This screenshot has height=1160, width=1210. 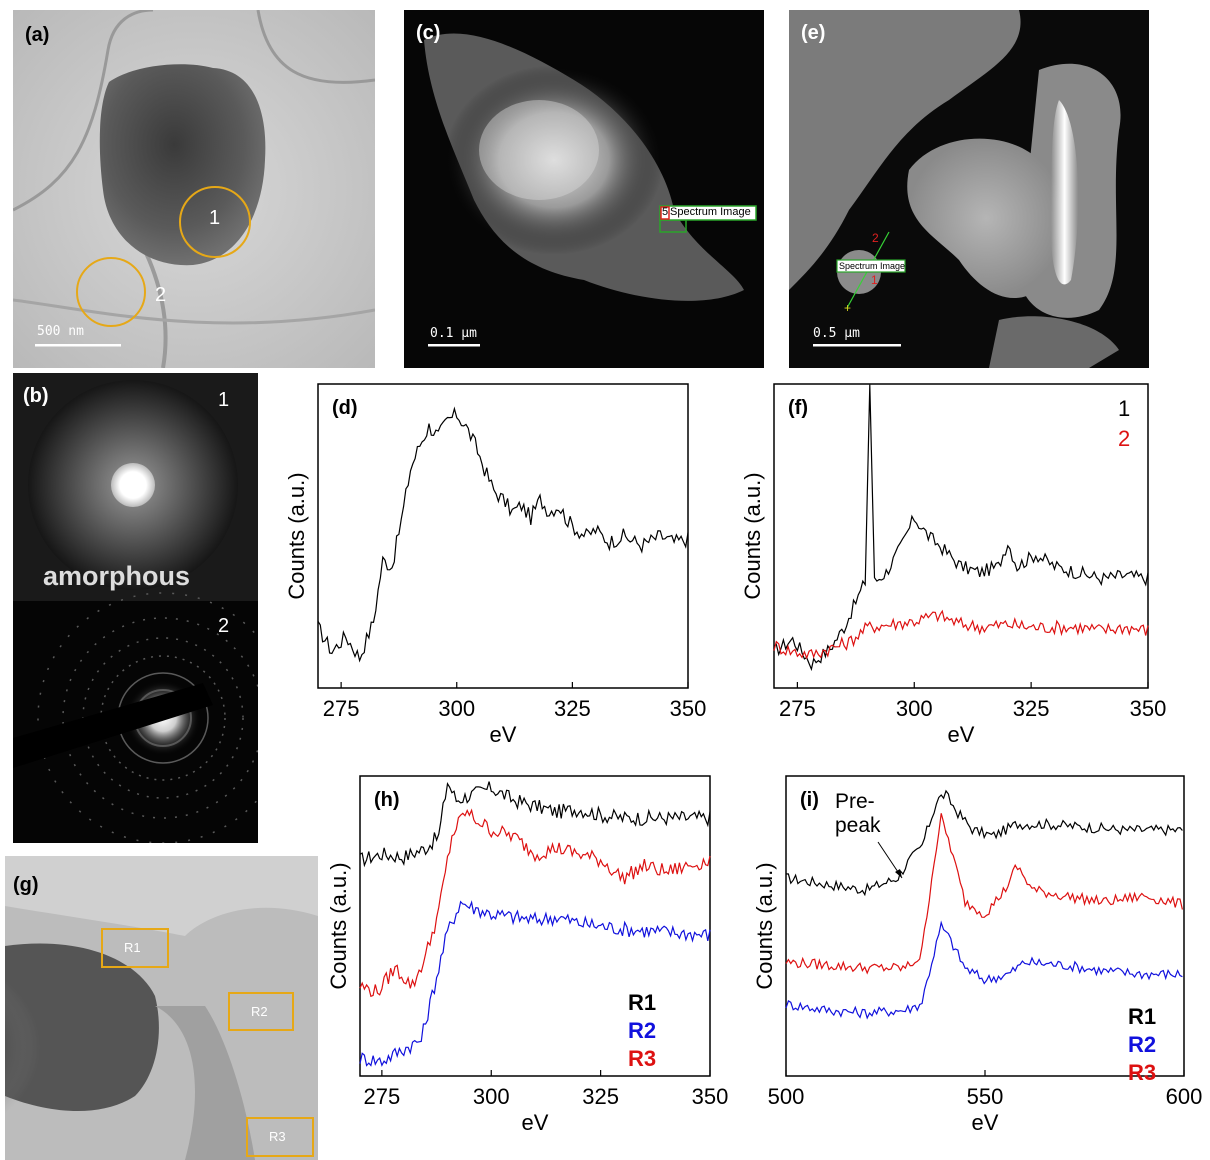 What do you see at coordinates (836, 333) in the screenshot?
I see `panel-e-scale-bar-label: 0.5 µm` at bounding box center [836, 333].